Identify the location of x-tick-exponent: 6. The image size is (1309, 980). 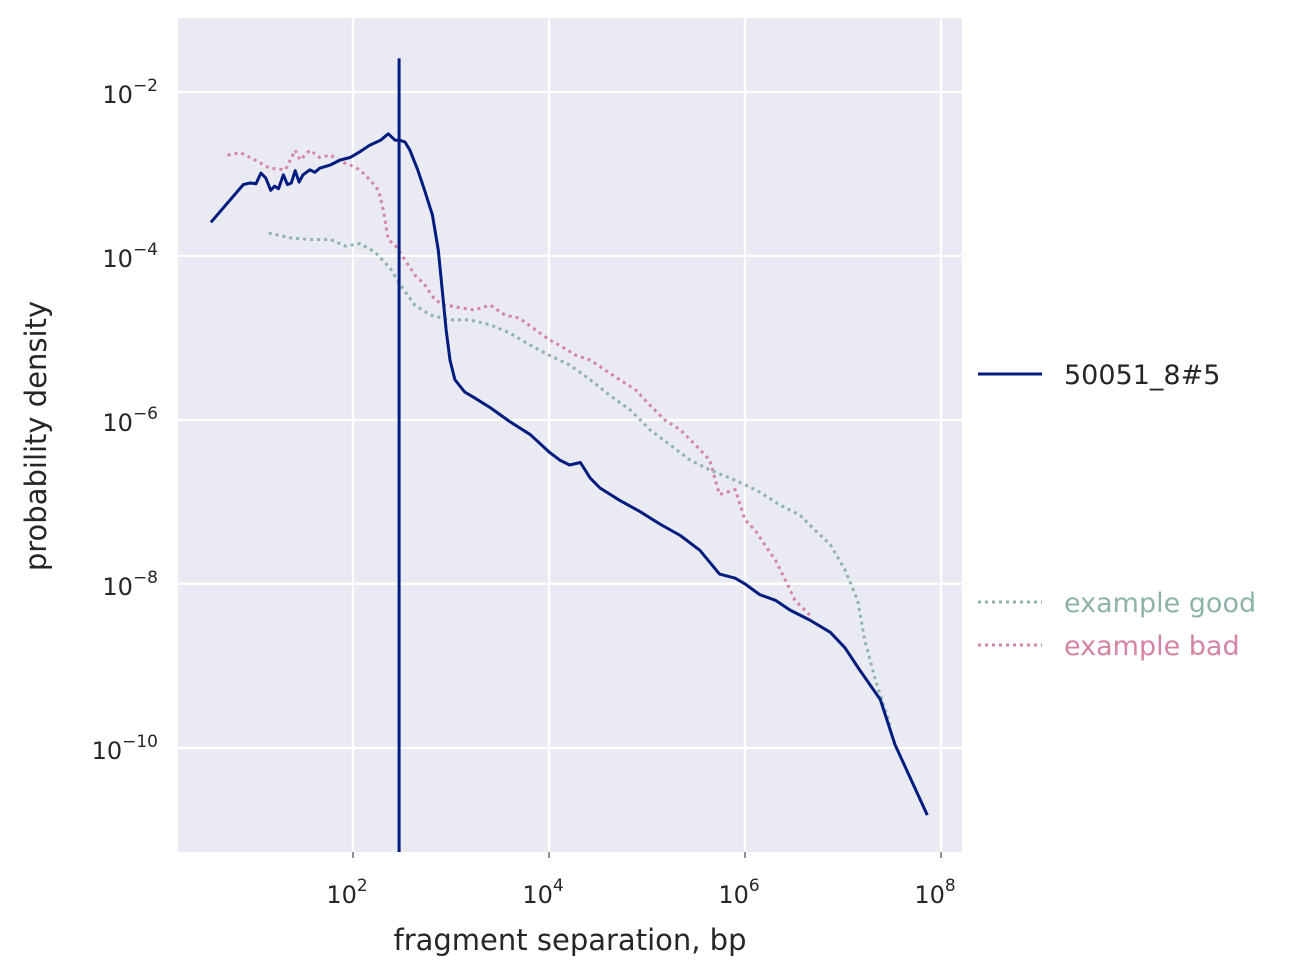
(754, 886).